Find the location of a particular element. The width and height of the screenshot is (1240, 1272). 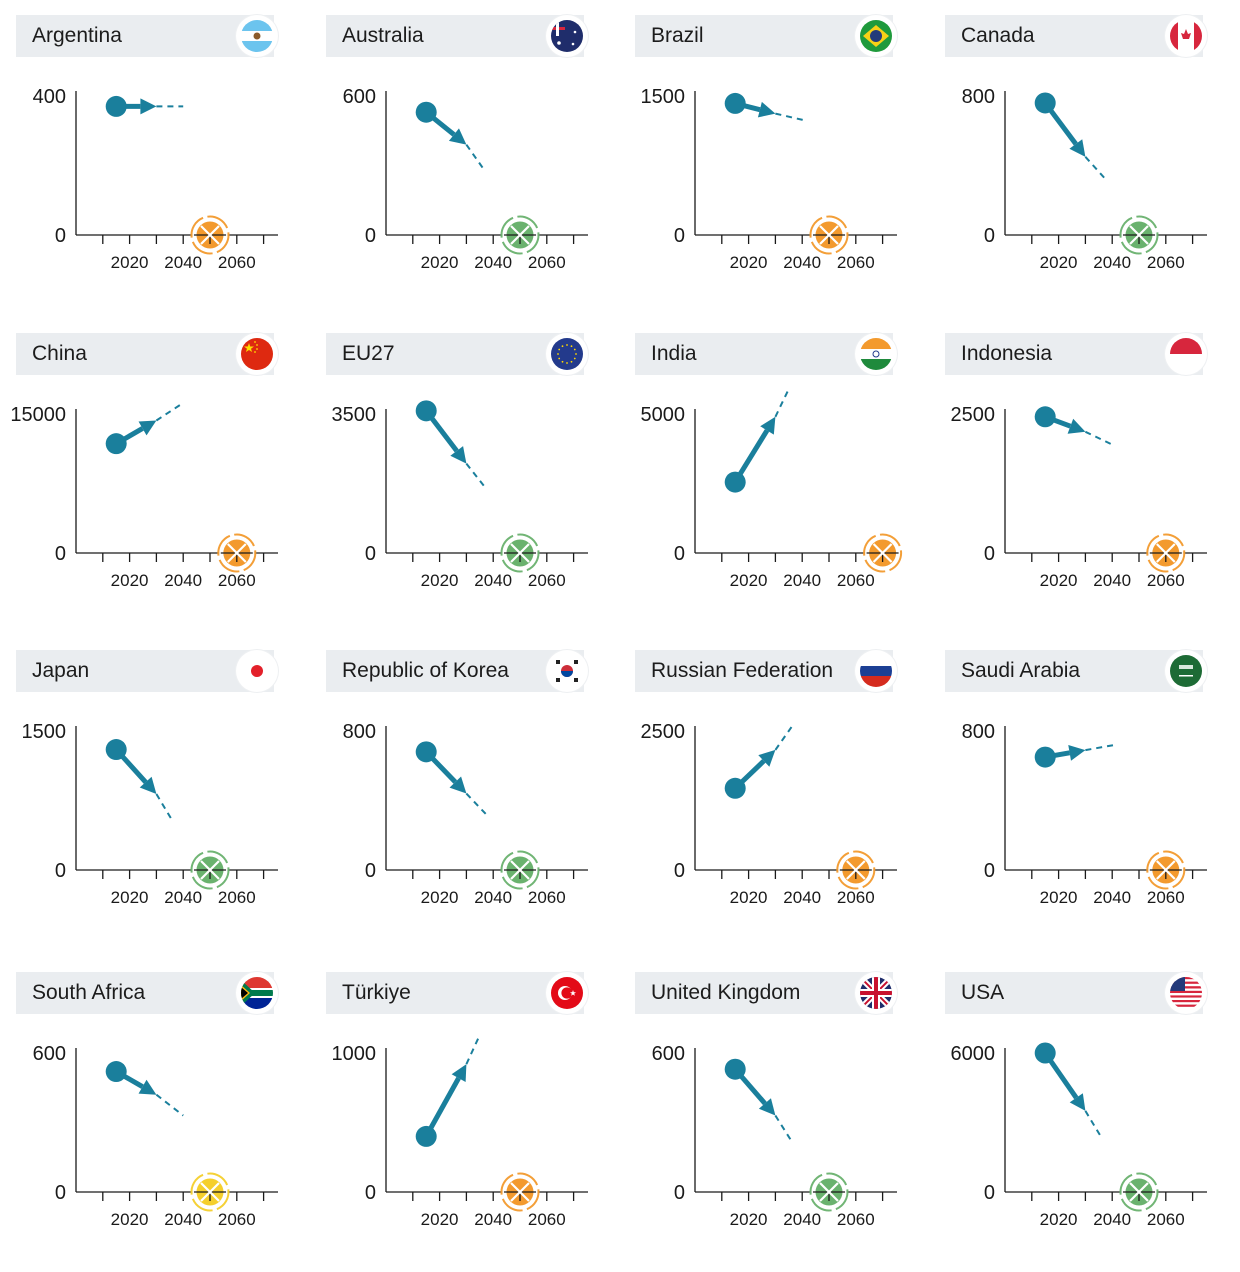

country-panel: Argentina 0 400 2020 2040 2060 is located at coordinates (166, 165).